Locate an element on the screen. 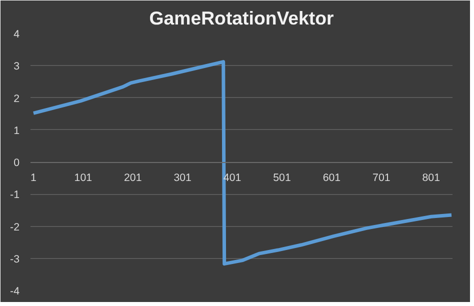 This screenshot has height=306, width=474. y-tick-label: 0 is located at coordinates (17, 163).